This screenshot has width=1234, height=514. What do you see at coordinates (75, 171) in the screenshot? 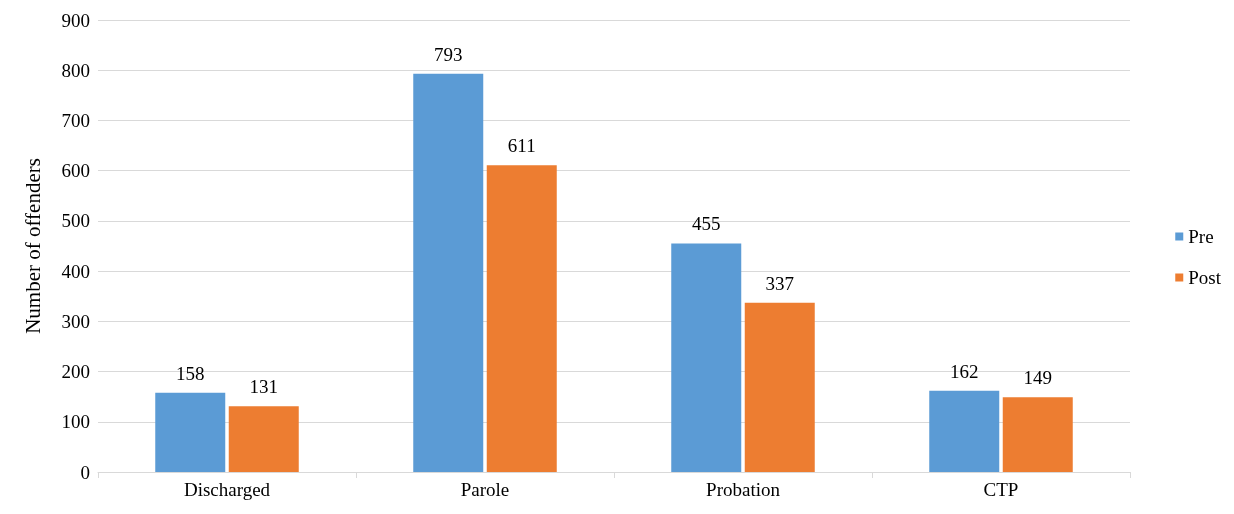
I see `y-tick-label: 600` at bounding box center [75, 171].